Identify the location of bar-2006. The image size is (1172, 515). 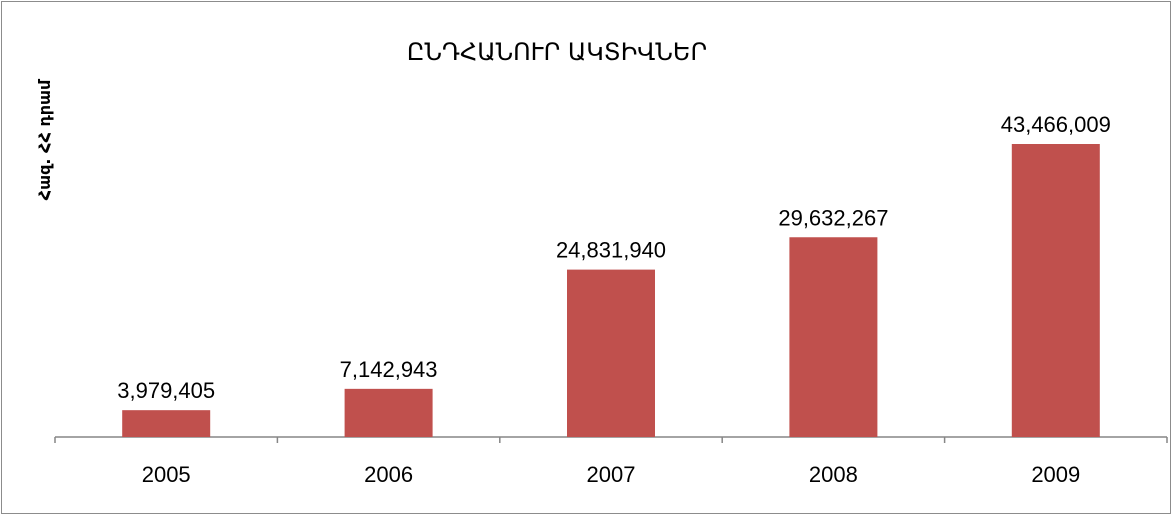
(388, 412).